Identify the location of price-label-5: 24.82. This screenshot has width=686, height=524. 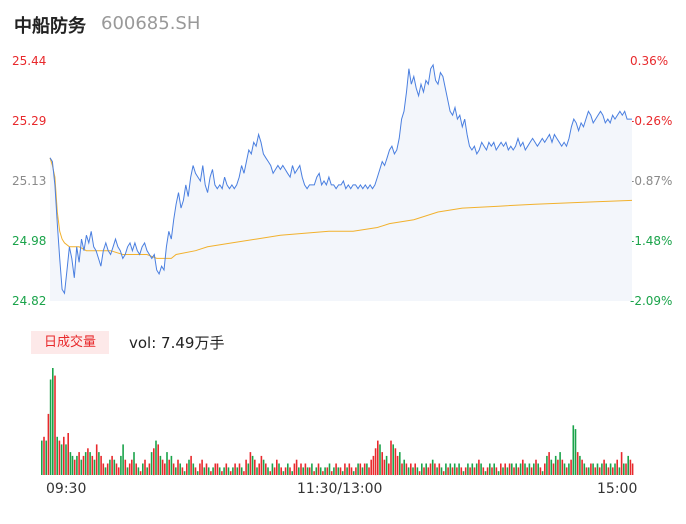
(29, 301).